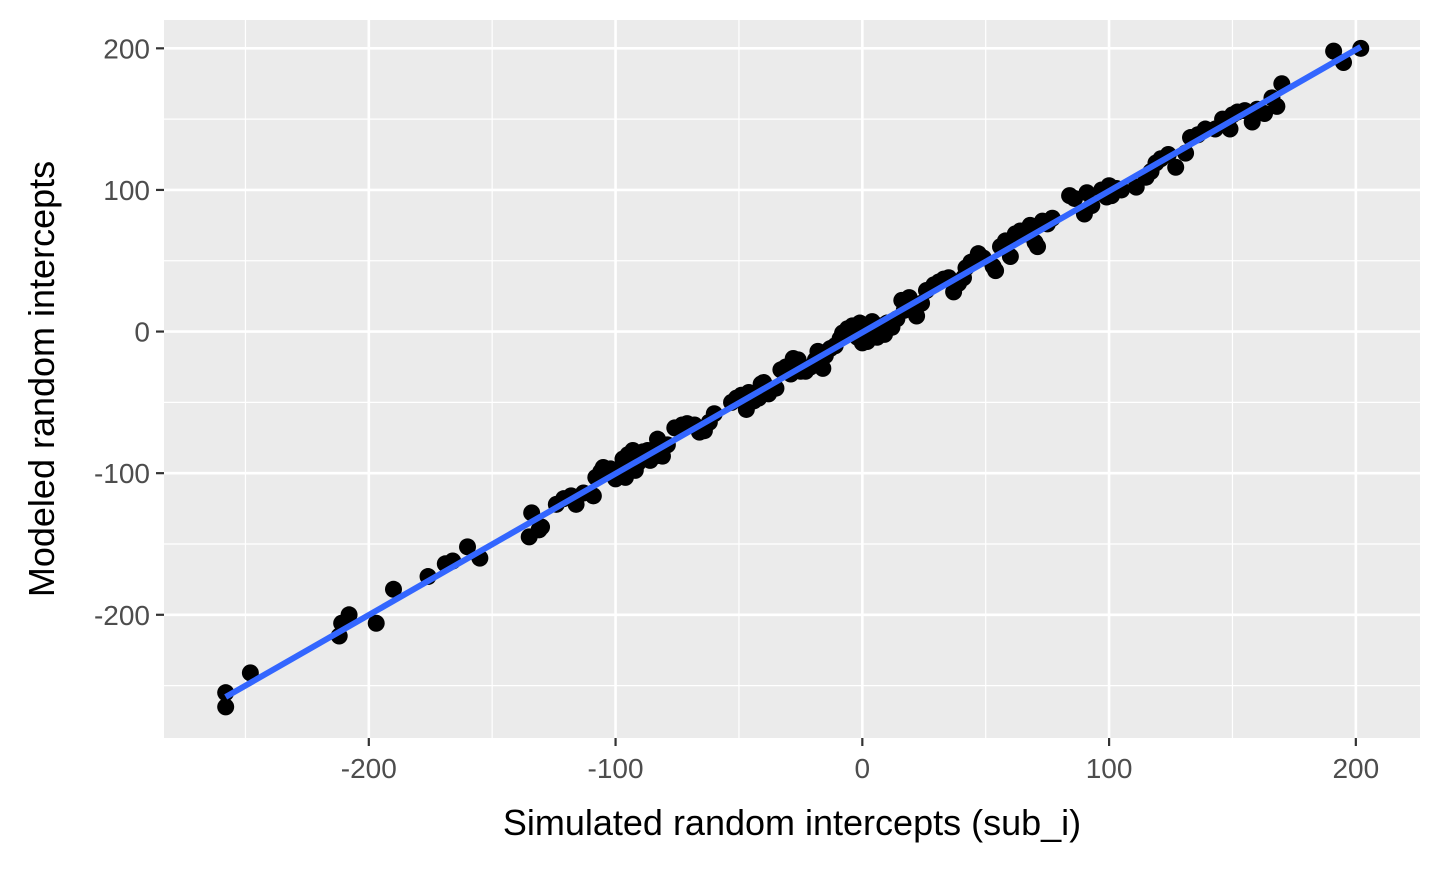  What do you see at coordinates (792, 822) in the screenshot?
I see `x-axis-title: Simulated random intercepts (sub_i)` at bounding box center [792, 822].